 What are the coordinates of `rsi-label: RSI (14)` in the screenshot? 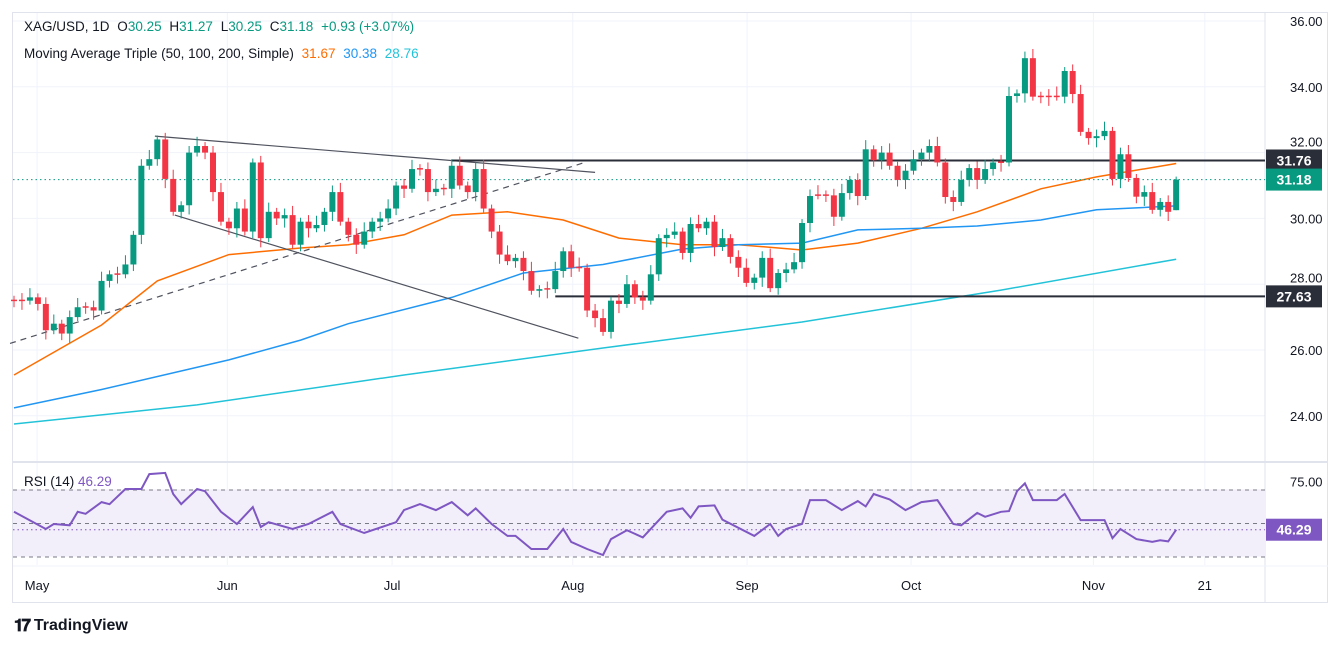 It's located at (49, 481).